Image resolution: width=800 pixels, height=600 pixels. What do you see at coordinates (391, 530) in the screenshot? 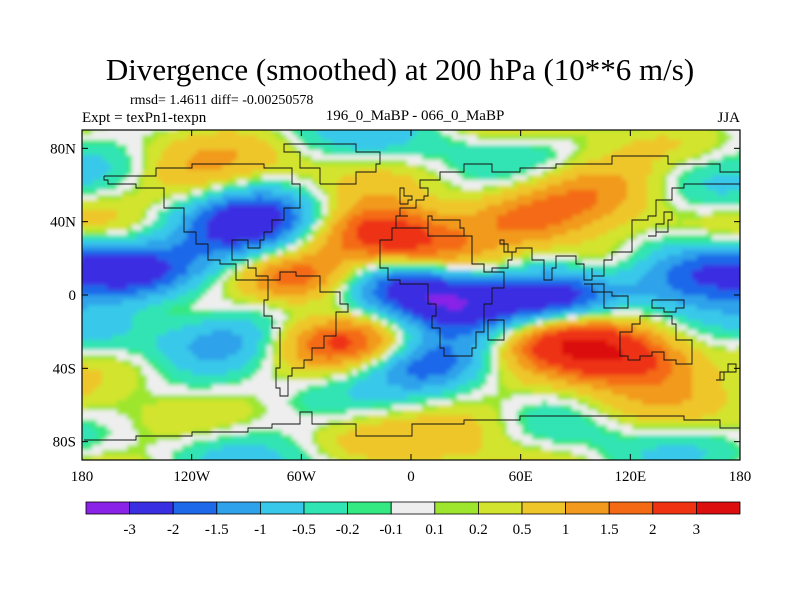
I see `label-bar-value: -0.1` at bounding box center [391, 530].